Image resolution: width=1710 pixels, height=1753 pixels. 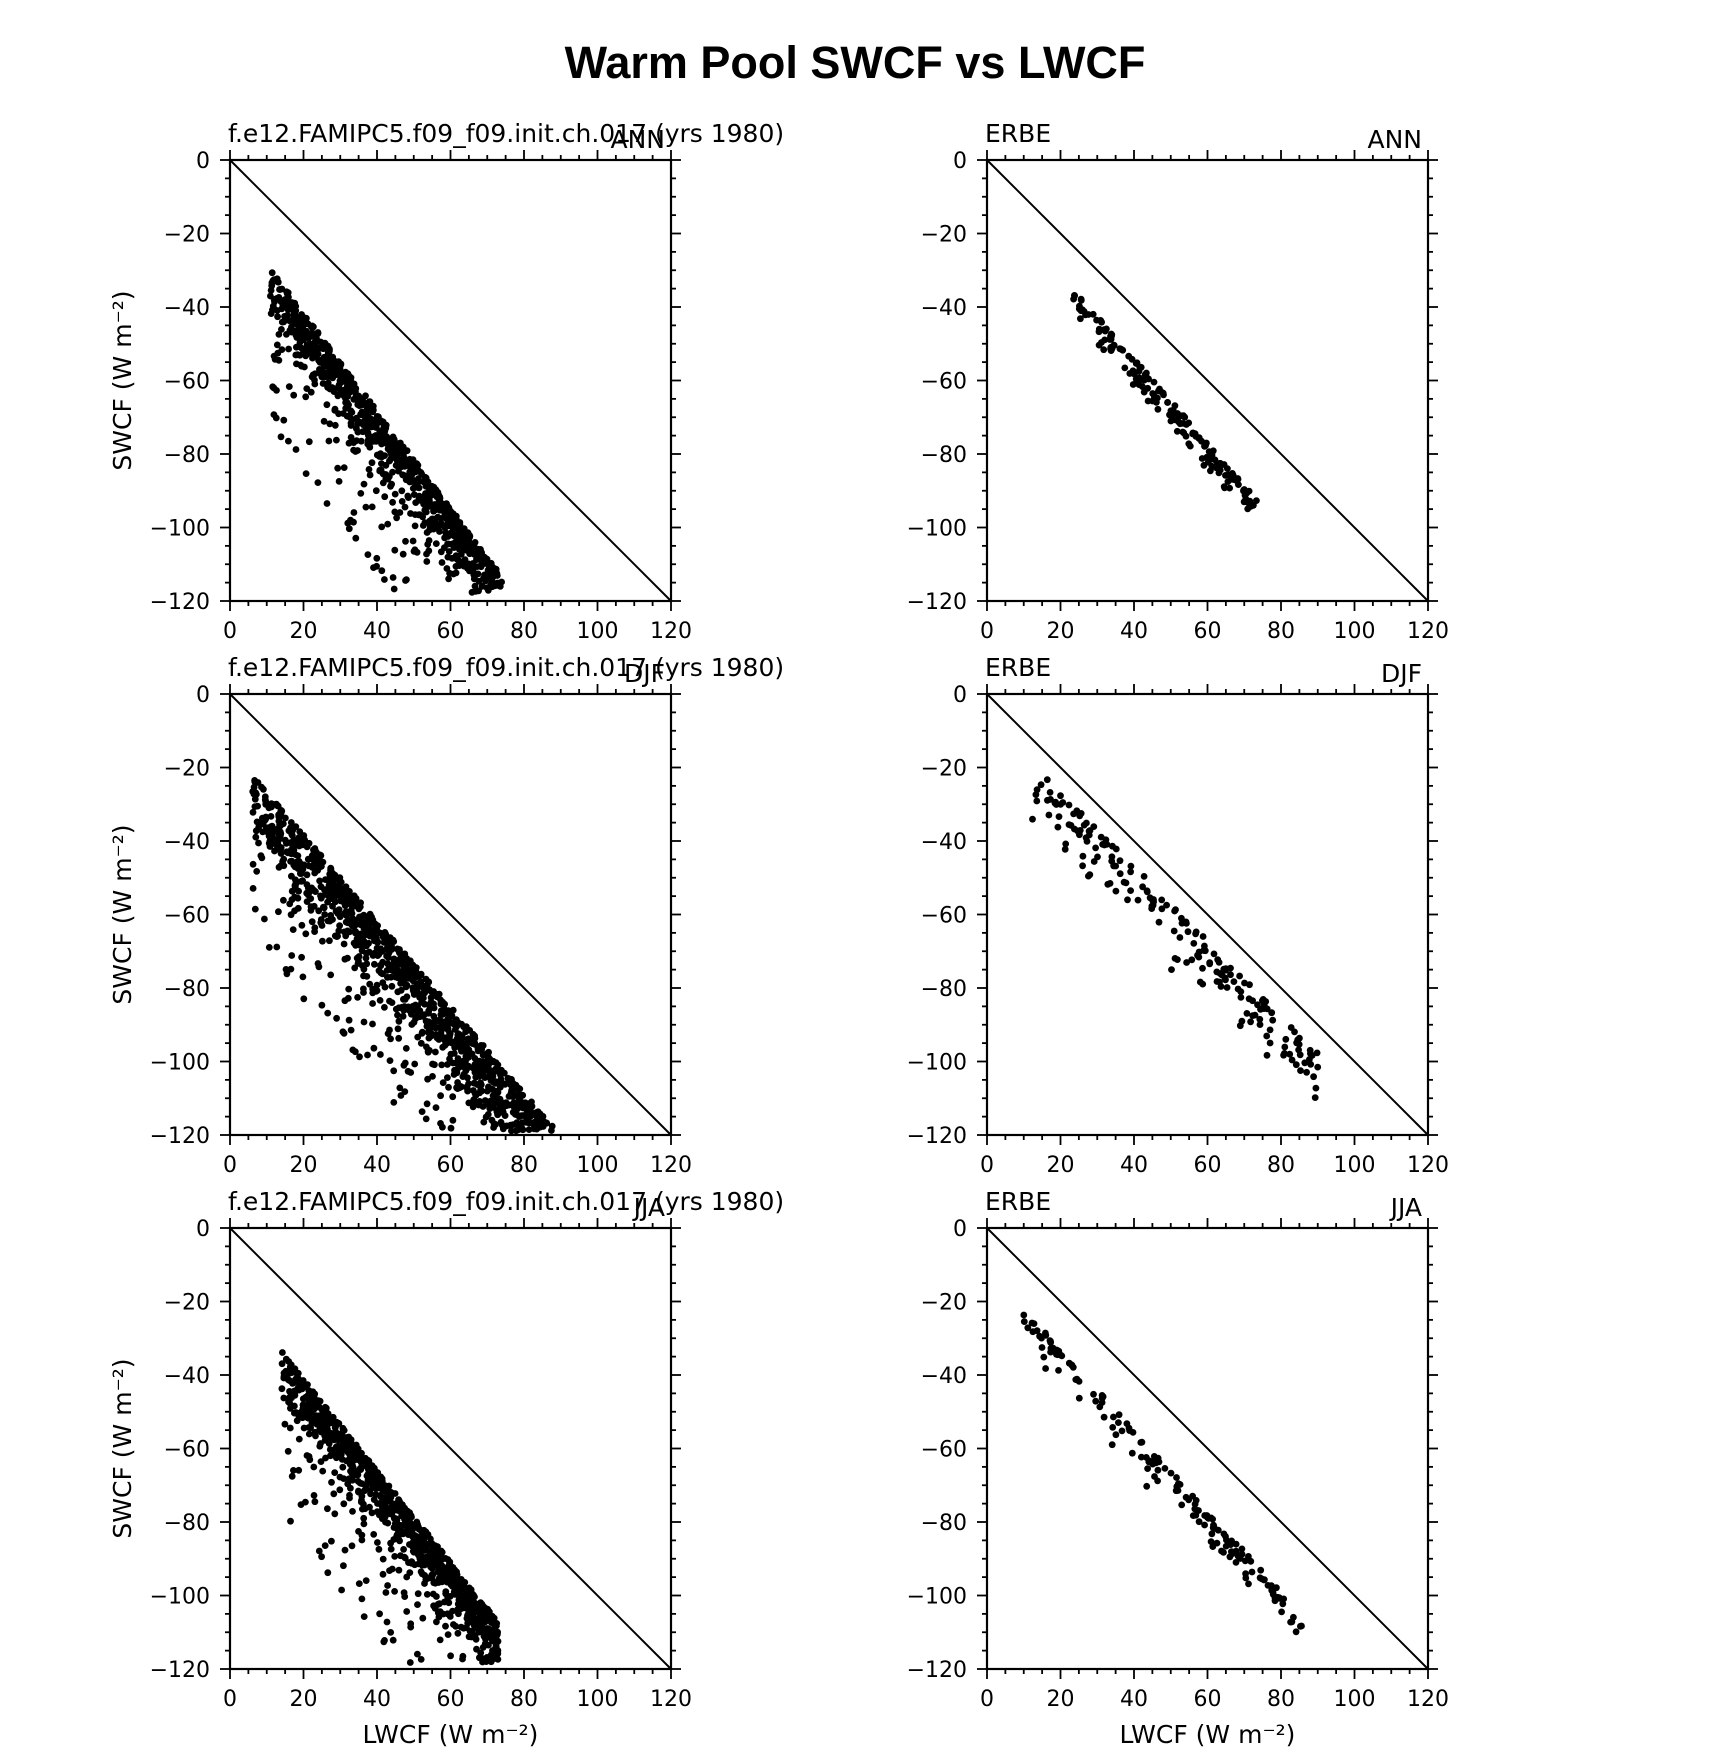 What do you see at coordinates (987, 1165) in the screenshot?
I see `x-tick-label: 0` at bounding box center [987, 1165].